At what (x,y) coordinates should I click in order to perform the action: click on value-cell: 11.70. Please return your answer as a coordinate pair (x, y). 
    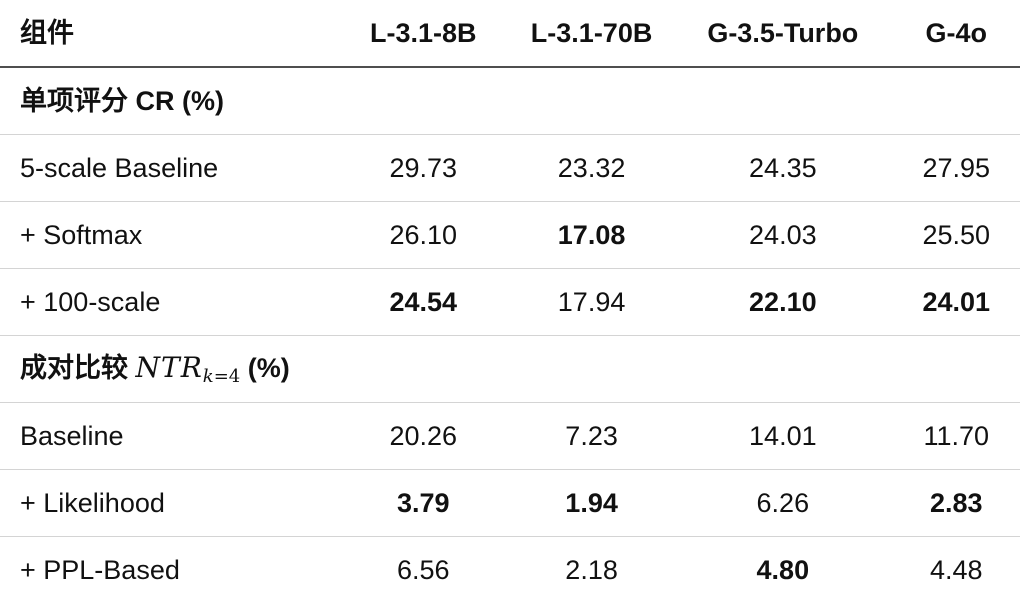
    Looking at the image, I should click on (956, 435).